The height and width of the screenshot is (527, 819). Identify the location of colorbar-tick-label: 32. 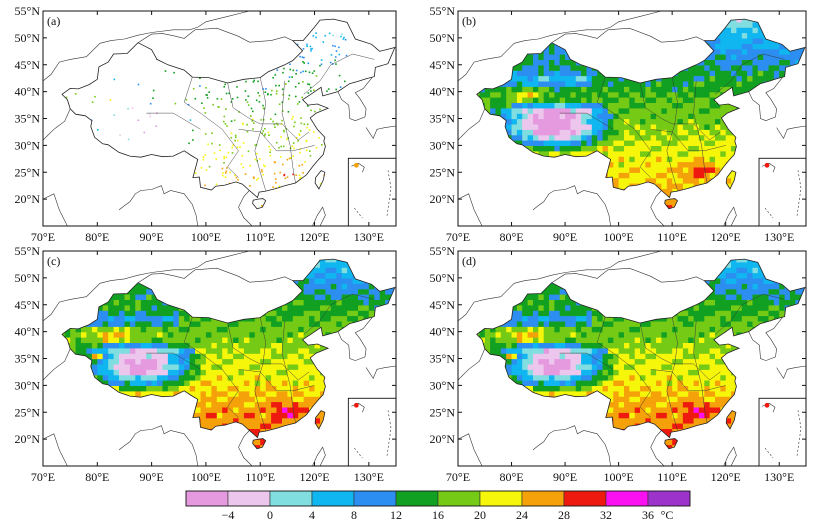
(606, 515).